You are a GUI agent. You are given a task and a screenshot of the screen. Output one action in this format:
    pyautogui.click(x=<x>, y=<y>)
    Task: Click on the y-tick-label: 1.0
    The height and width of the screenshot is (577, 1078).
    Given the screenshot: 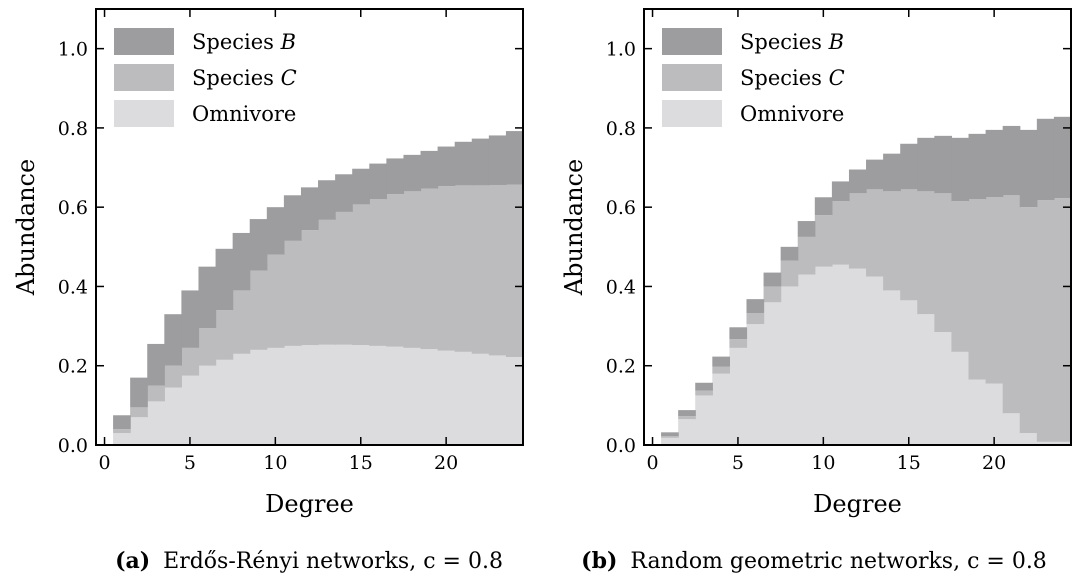 What is the action you would take?
    pyautogui.click(x=621, y=50)
    